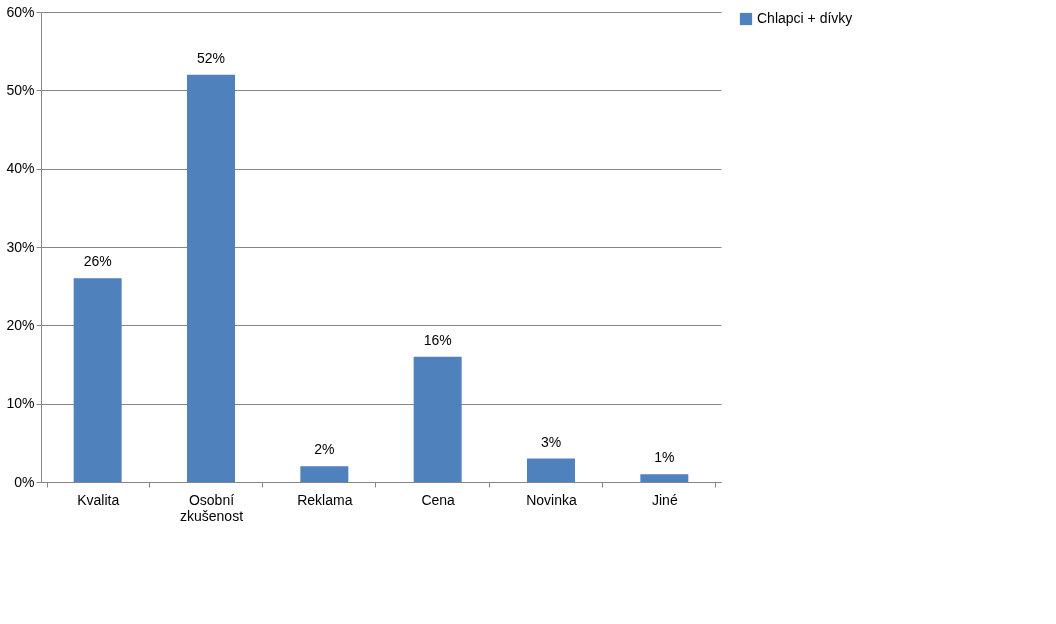 This screenshot has height=624, width=1056. I want to click on x-tick-label: Cena, so click(438, 499).